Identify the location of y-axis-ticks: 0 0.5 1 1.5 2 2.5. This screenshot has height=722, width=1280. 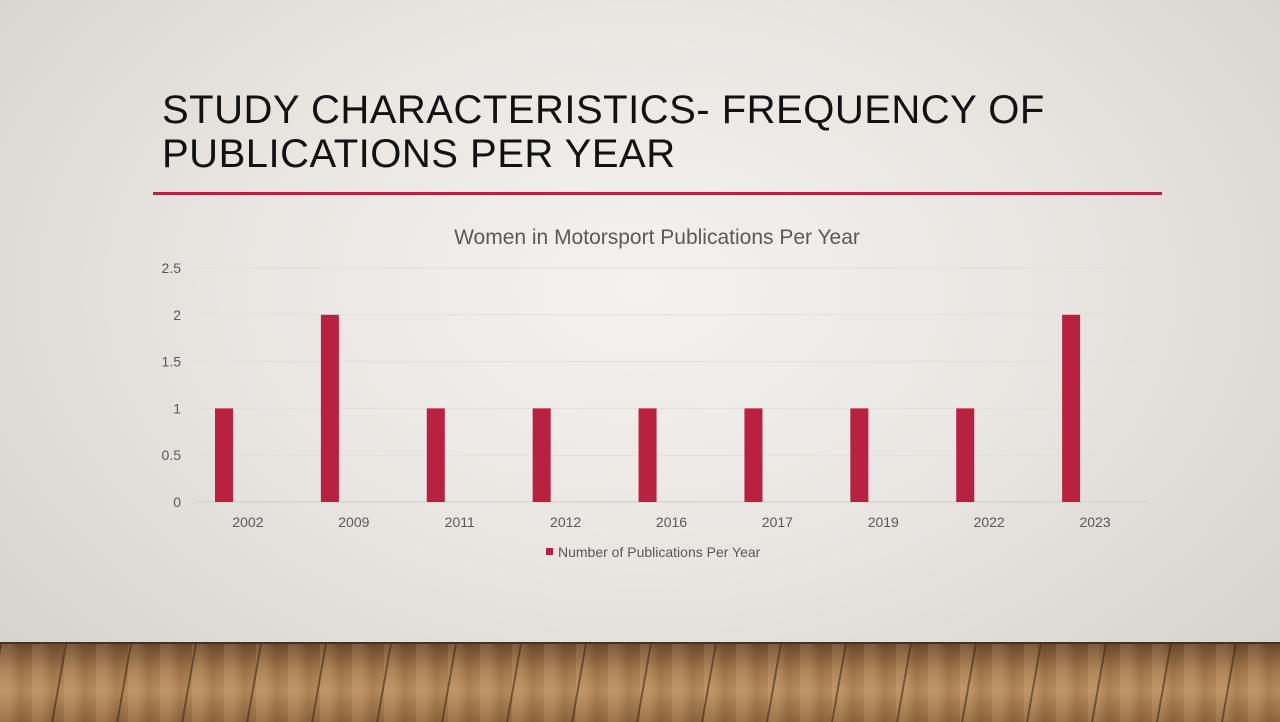
(172, 385).